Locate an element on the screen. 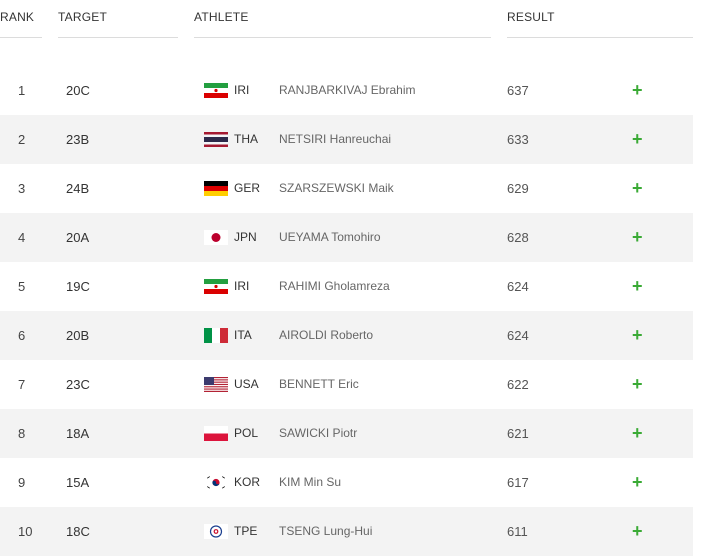  athlete-name: SAWICKI Piotr is located at coordinates (318, 433).